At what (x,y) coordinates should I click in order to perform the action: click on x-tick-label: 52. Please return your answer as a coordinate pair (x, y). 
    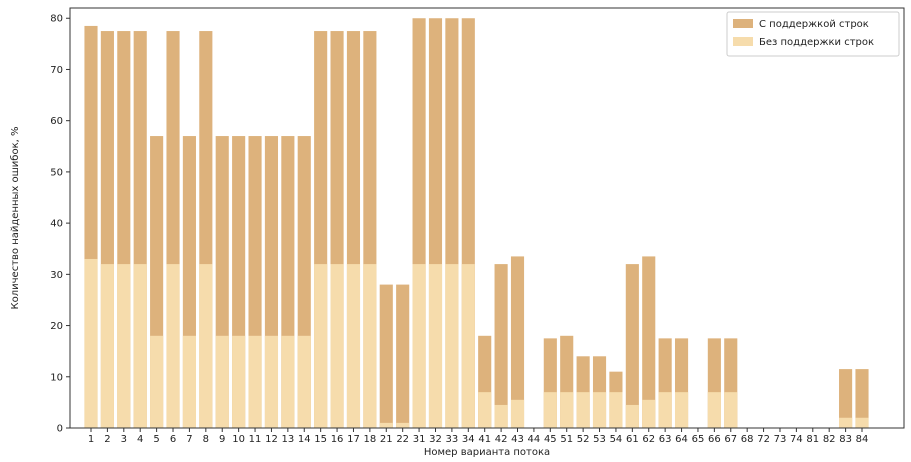
    Looking at the image, I should click on (583, 439).